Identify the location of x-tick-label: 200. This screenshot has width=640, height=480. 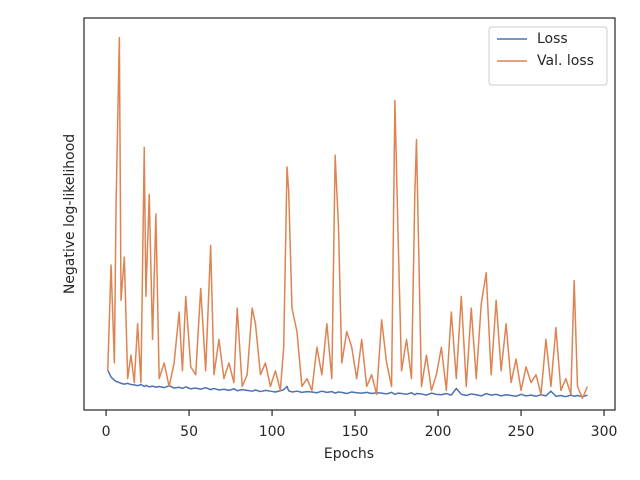
(438, 432).